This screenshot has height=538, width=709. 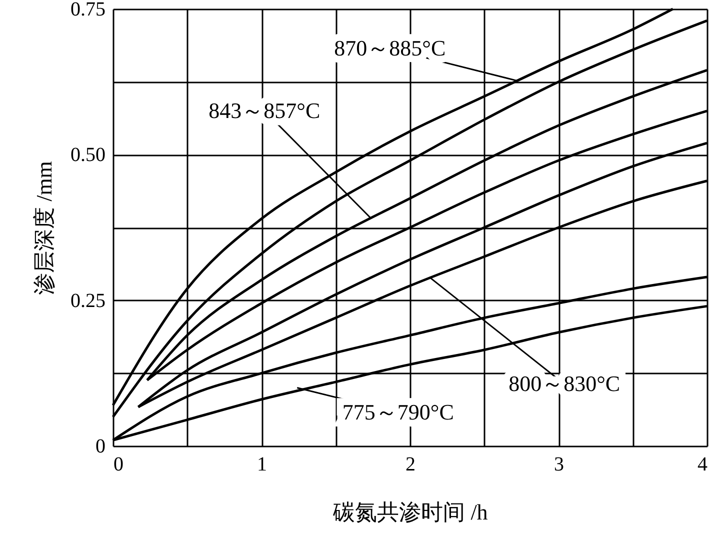 I want to click on x-axis-title: 碳氮共渗时间 /h, so click(x=410, y=512).